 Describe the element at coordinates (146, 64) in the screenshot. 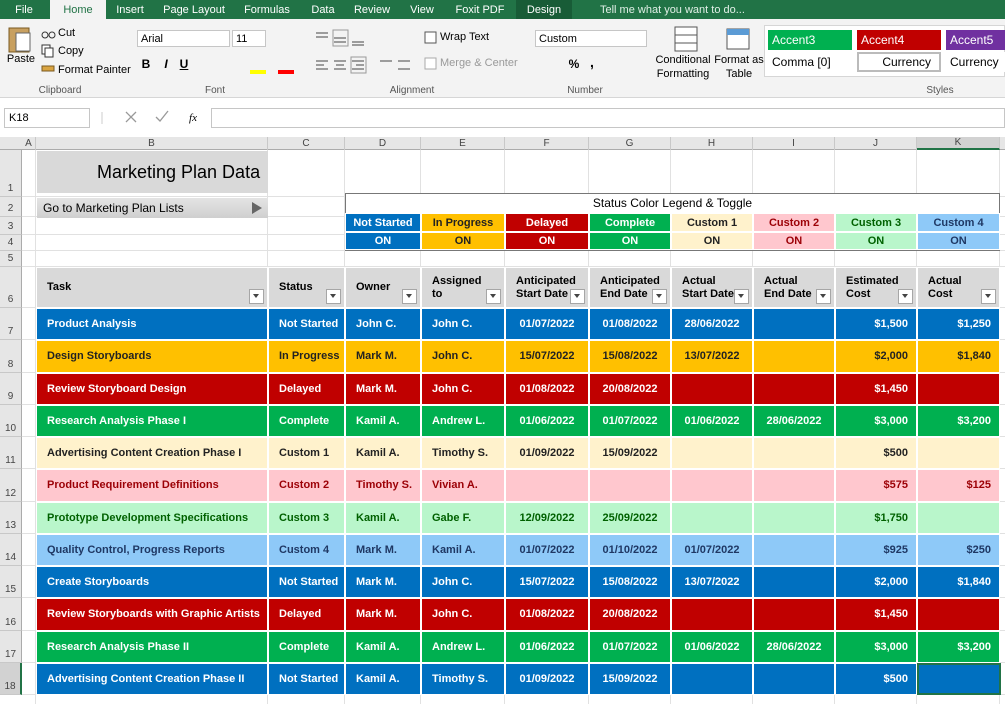

I see `bold-button: B` at that location.